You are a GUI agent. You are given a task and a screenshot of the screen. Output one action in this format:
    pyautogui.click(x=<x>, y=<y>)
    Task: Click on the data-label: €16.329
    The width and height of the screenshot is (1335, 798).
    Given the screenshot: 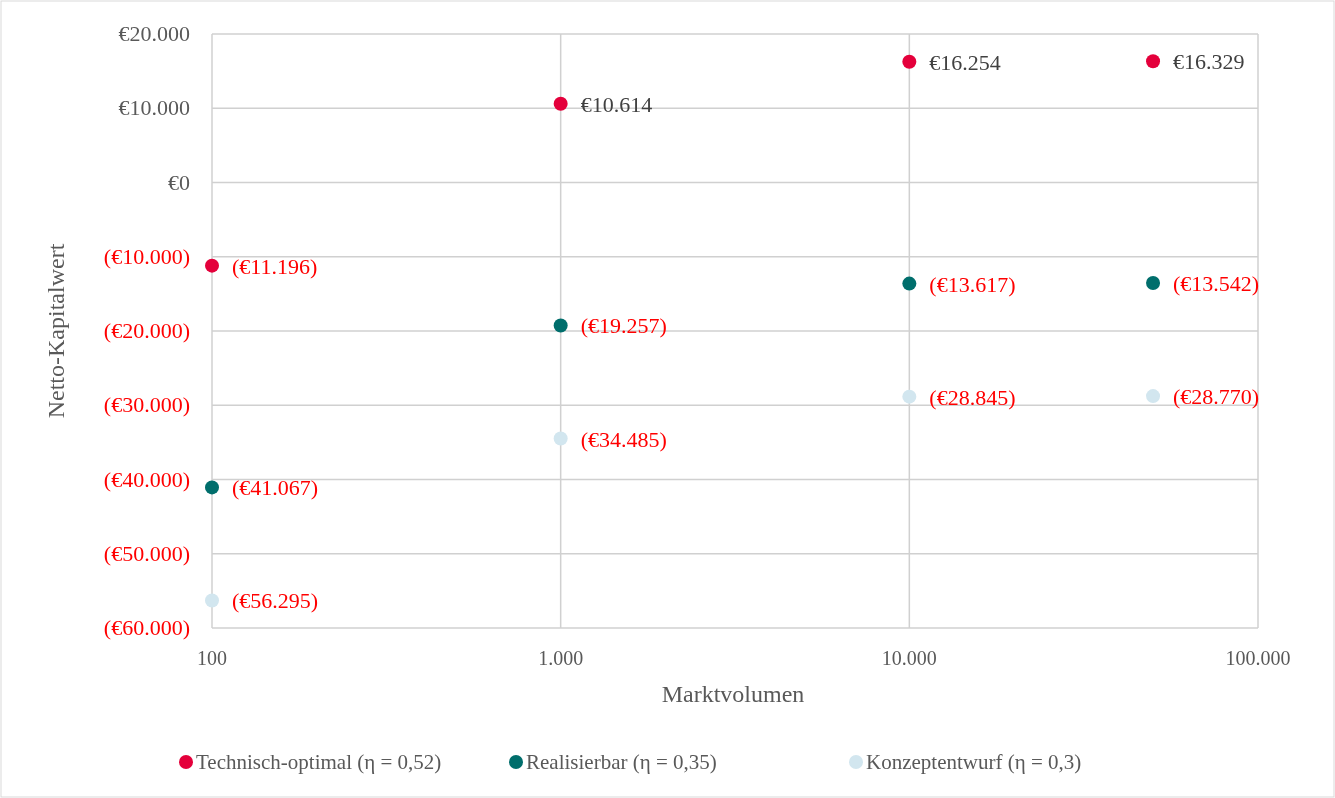 What is the action you would take?
    pyautogui.click(x=1209, y=62)
    